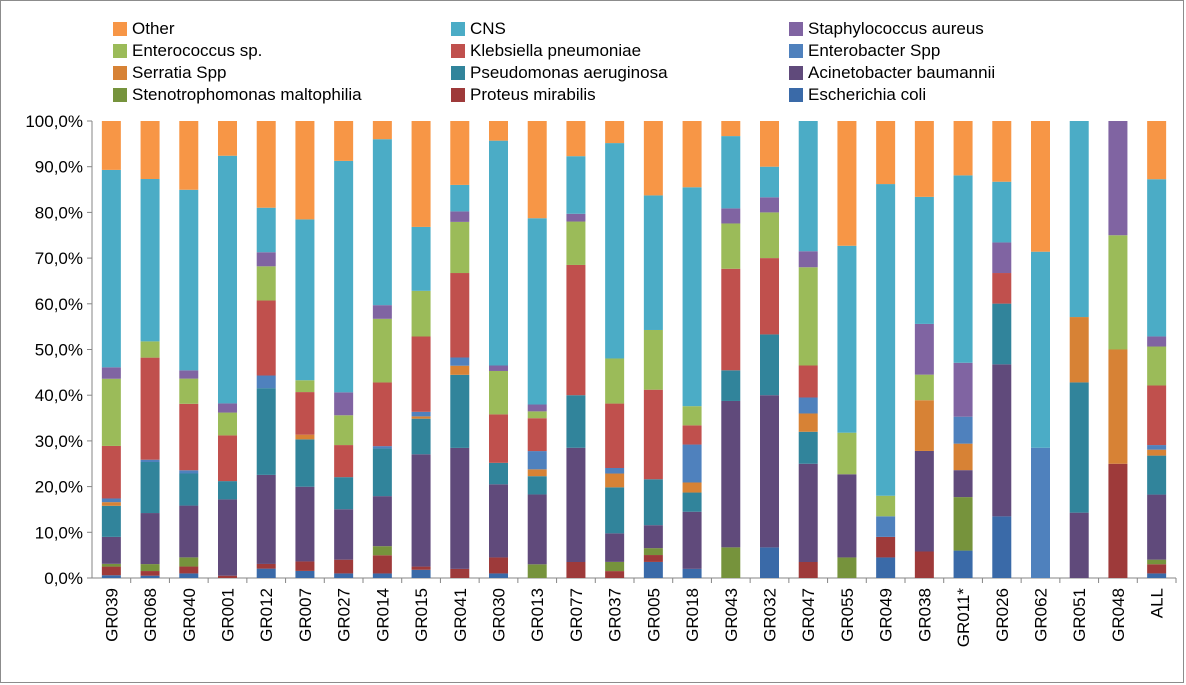 This screenshot has width=1186, height=685. Describe the element at coordinates (963, 349) in the screenshot. I see `bar-stack-gr011` at that location.